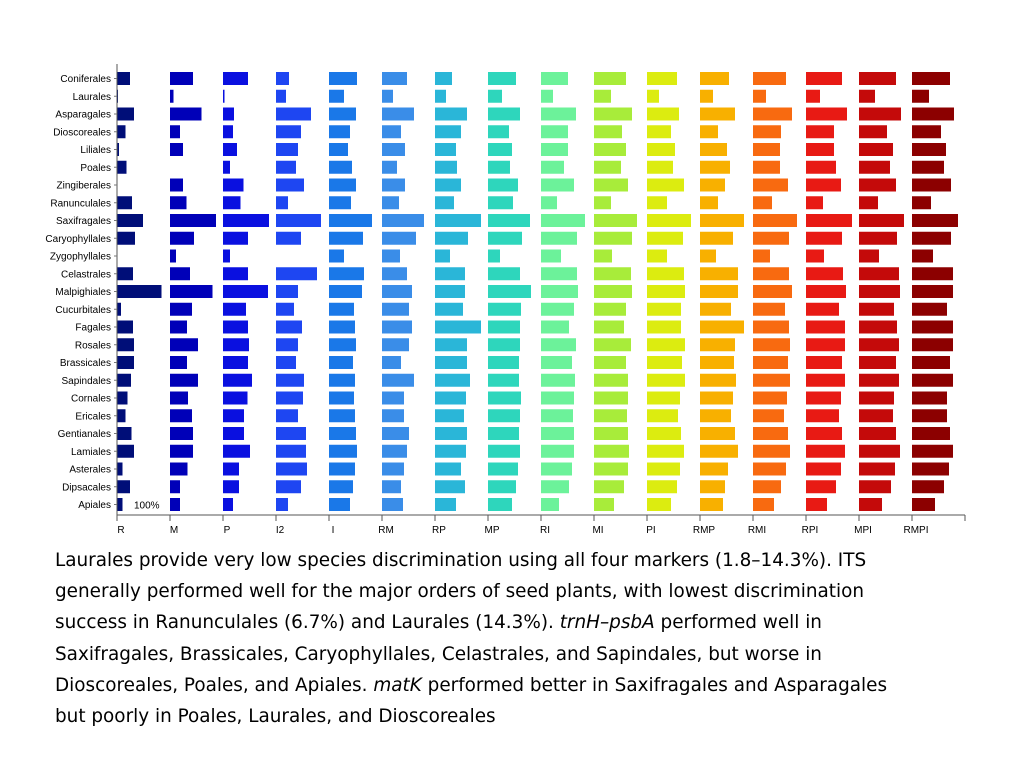  What do you see at coordinates (214, 685) in the screenshot?
I see `caption-line-5-text-a: Dioscoreales, Poales, and Apiales.` at bounding box center [214, 685].